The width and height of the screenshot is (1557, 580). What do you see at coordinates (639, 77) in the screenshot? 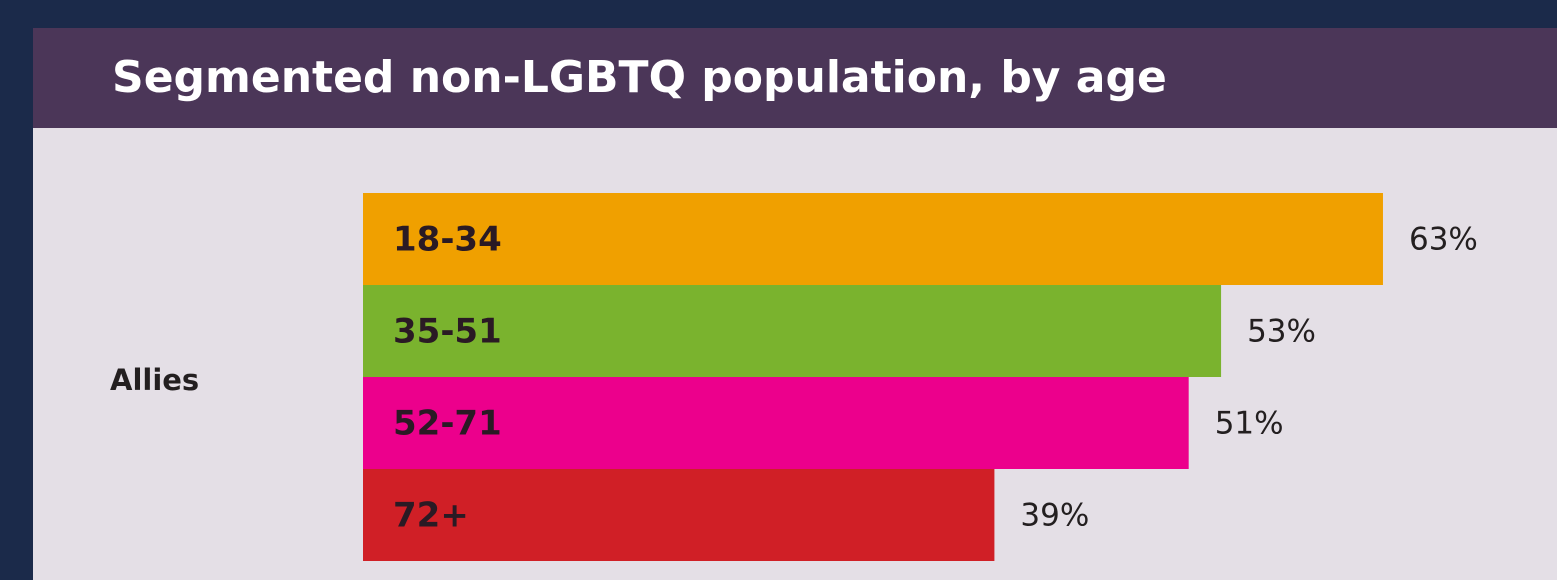
I see `chart-title: Segmented non-LGBTQ population, by age` at bounding box center [639, 77].